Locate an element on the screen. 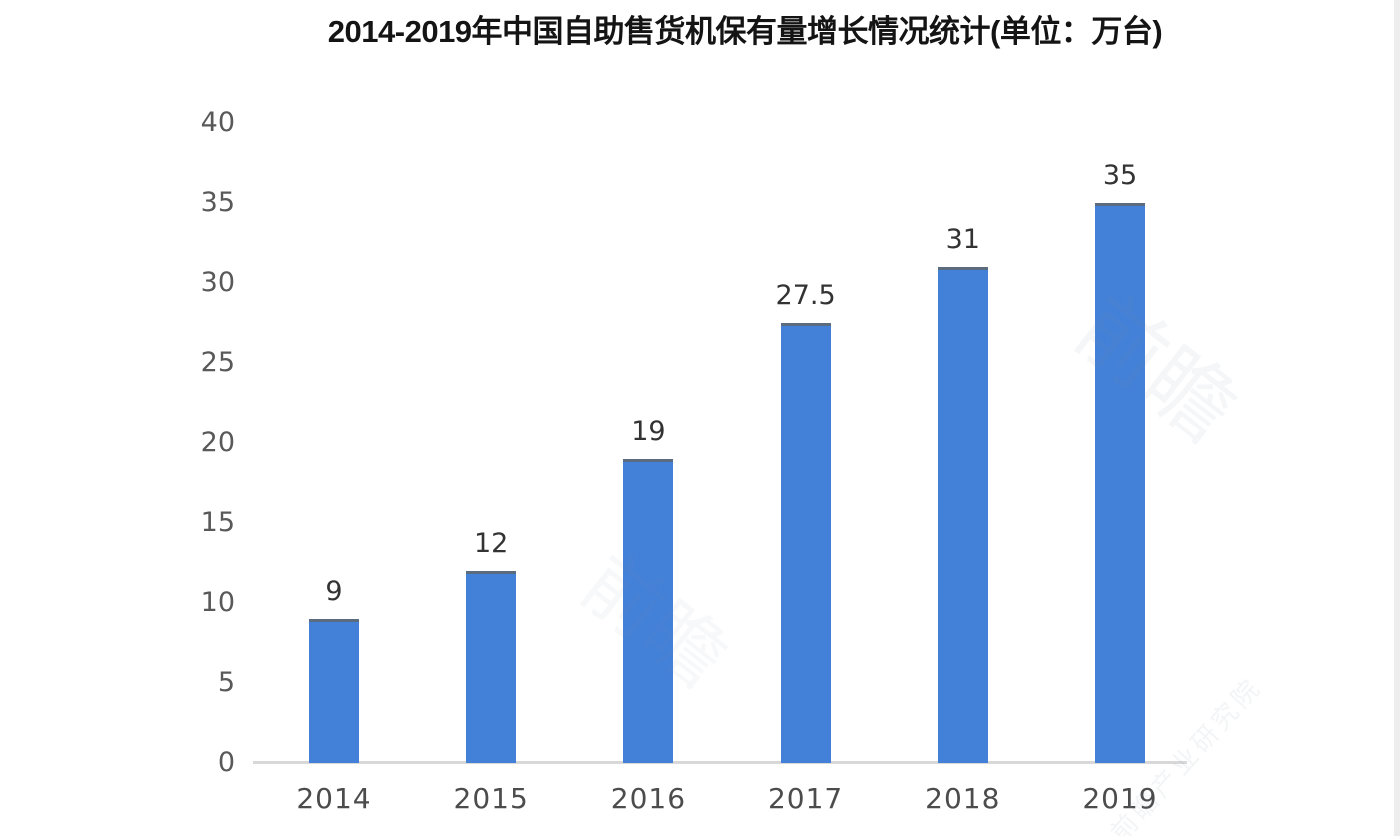 The width and height of the screenshot is (1400, 836). y-axis-tick-label: 15 is located at coordinates (217, 522).